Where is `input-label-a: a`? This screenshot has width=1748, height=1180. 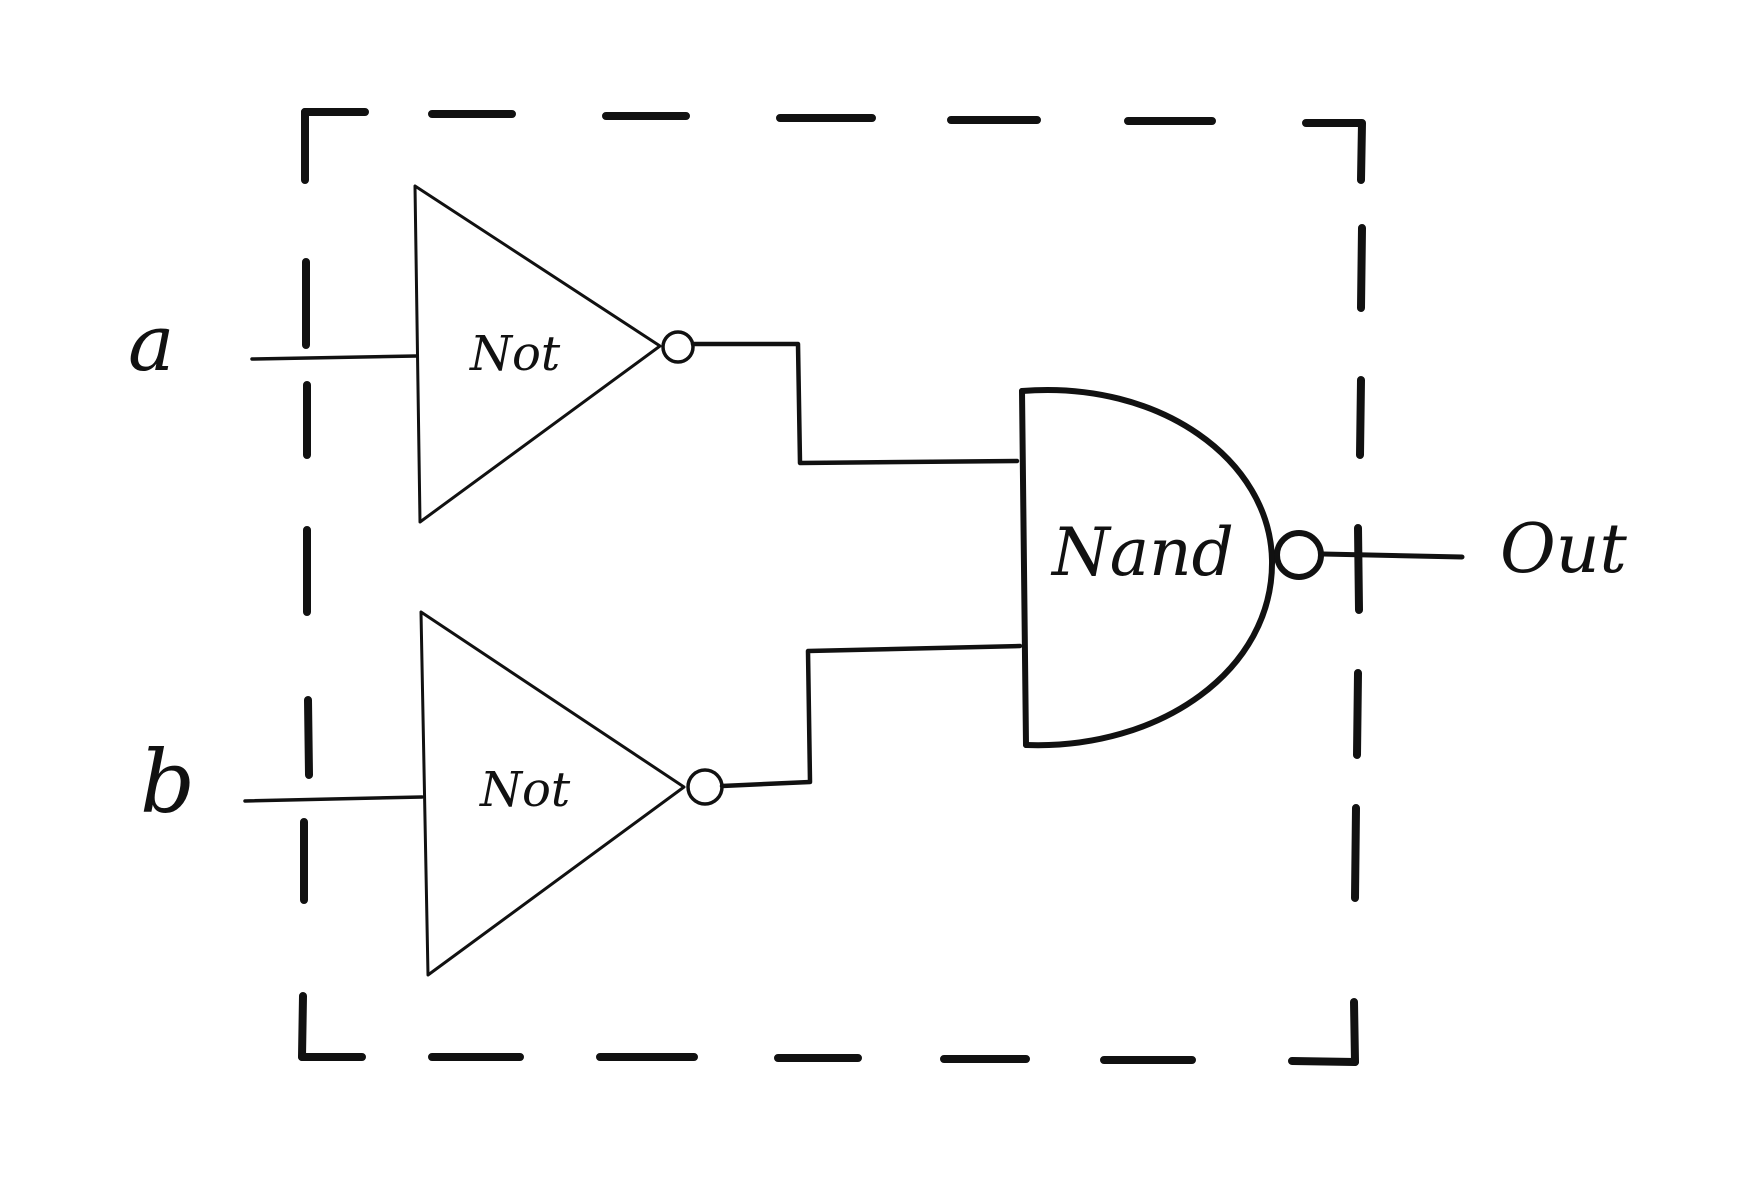 input-label-a: a is located at coordinates (151, 344).